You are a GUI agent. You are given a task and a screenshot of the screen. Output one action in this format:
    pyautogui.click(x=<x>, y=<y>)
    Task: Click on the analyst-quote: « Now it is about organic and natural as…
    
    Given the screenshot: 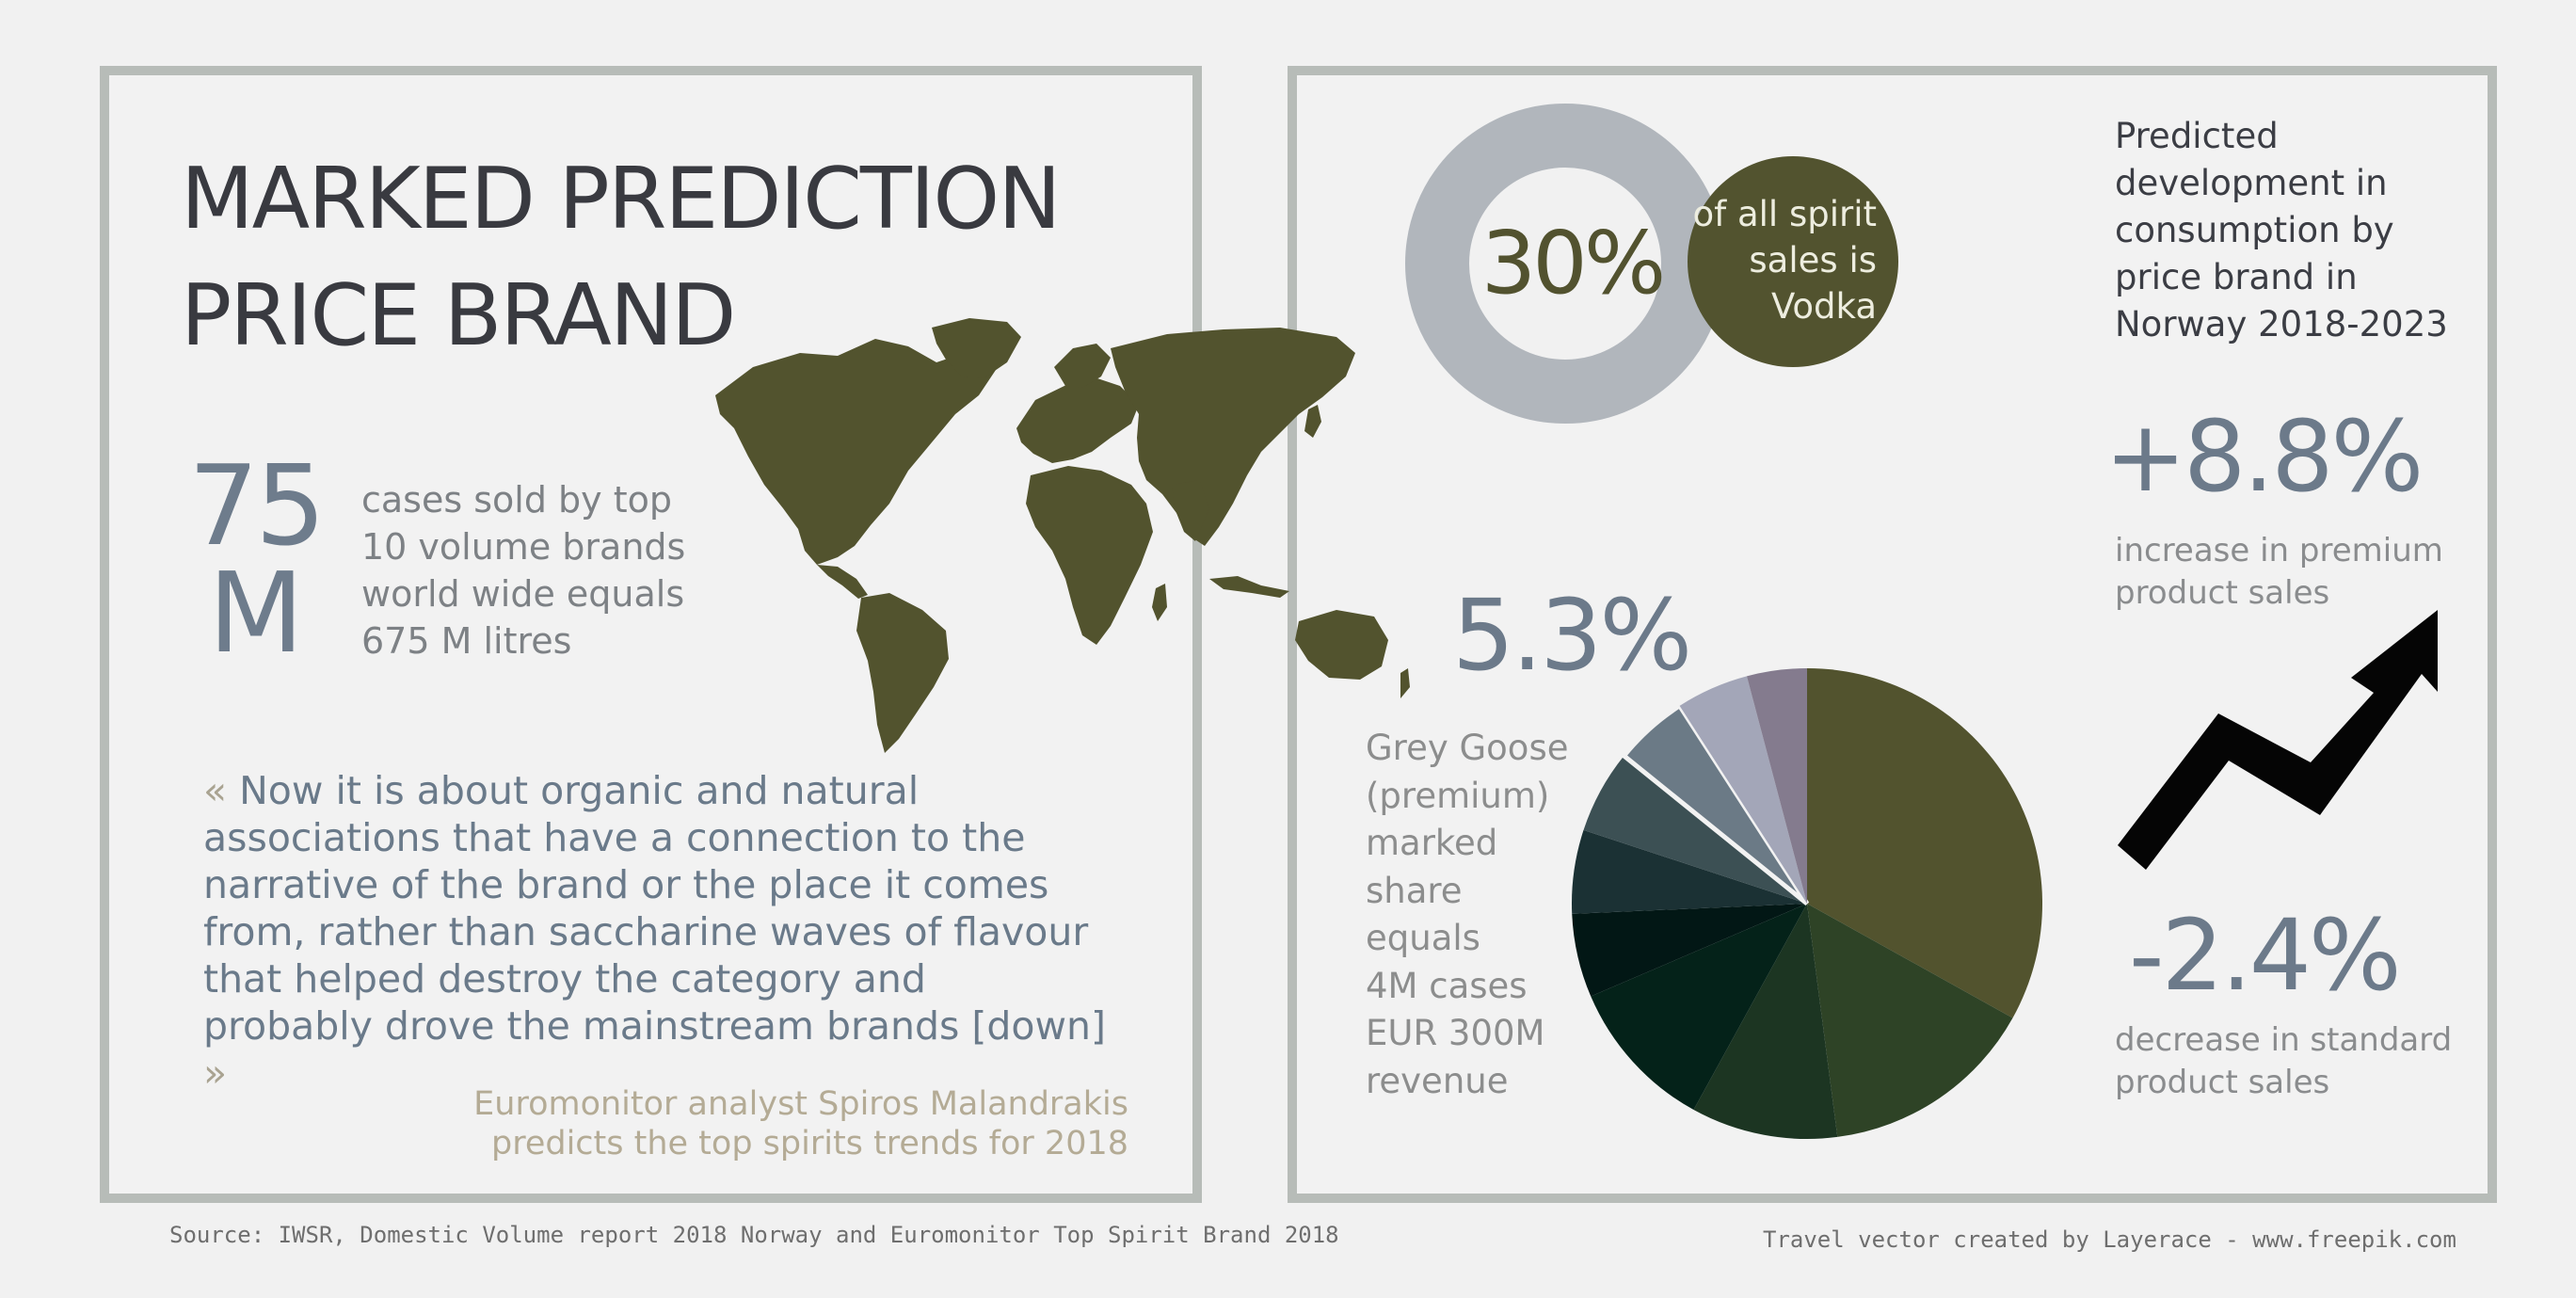 What is the action you would take?
    pyautogui.click(x=655, y=932)
    